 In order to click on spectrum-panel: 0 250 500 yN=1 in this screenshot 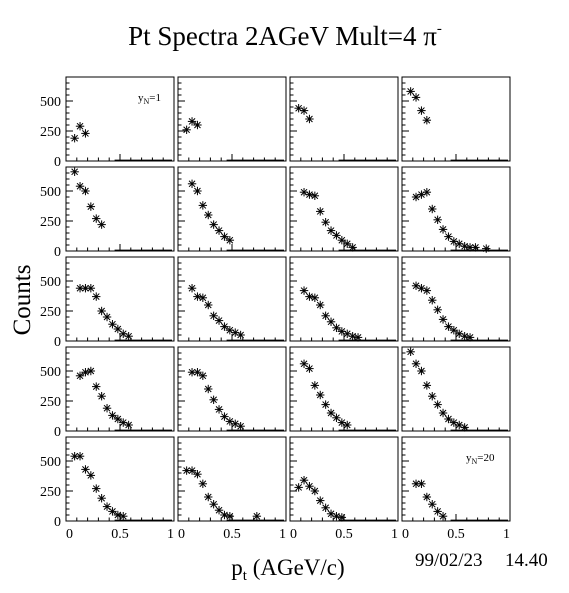, I will do `click(107, 123)`.